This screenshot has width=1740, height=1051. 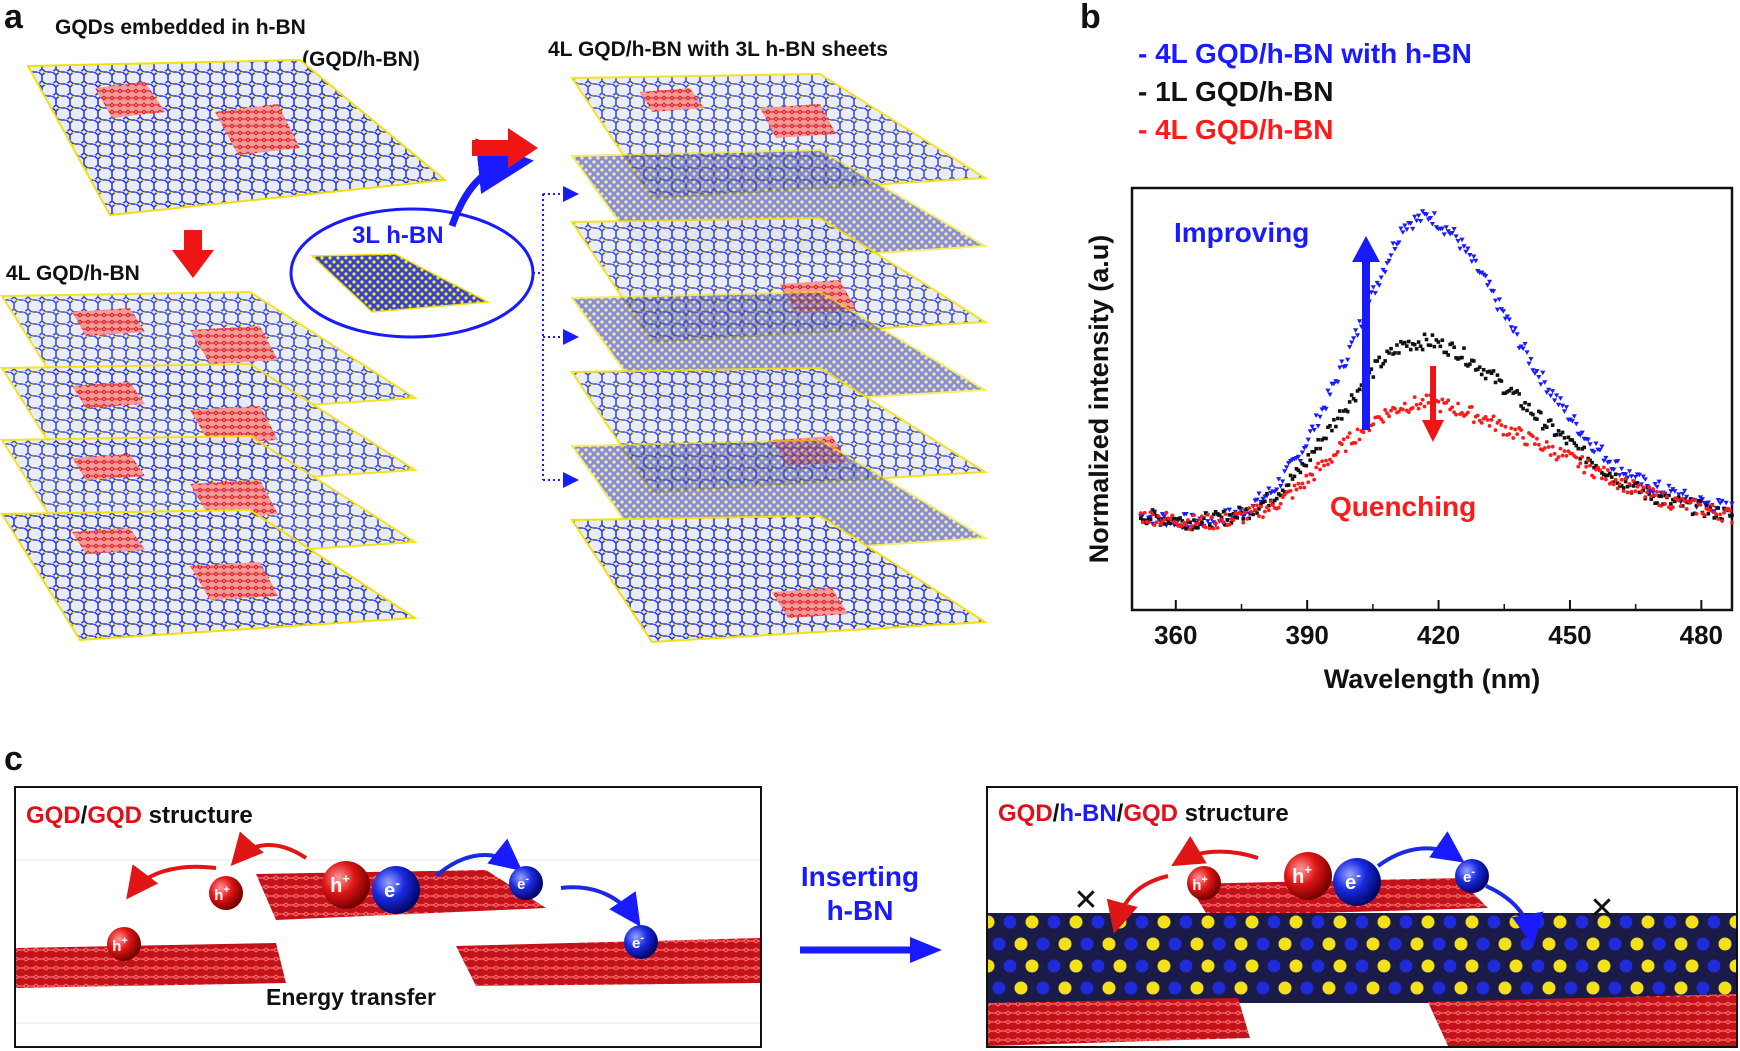 I want to click on hole-ball, so click(x=1308, y=876).